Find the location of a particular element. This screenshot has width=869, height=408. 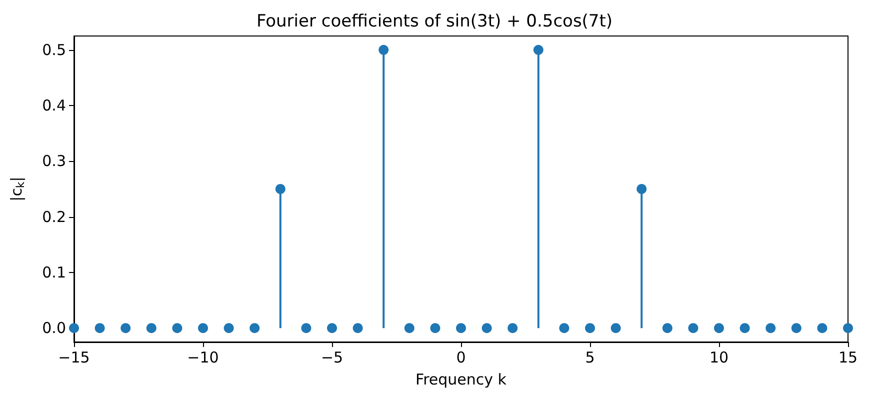

chart-title: Fourier coefficients of sin(3t) + 0.5cos(7t) is located at coordinates (434, 22).